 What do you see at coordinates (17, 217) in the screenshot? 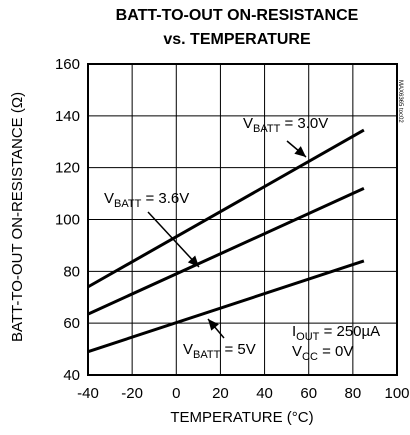
I see `y-axis-label: BATT-TO-OUT ON-RESISTANCE (Ω)` at bounding box center [17, 217].